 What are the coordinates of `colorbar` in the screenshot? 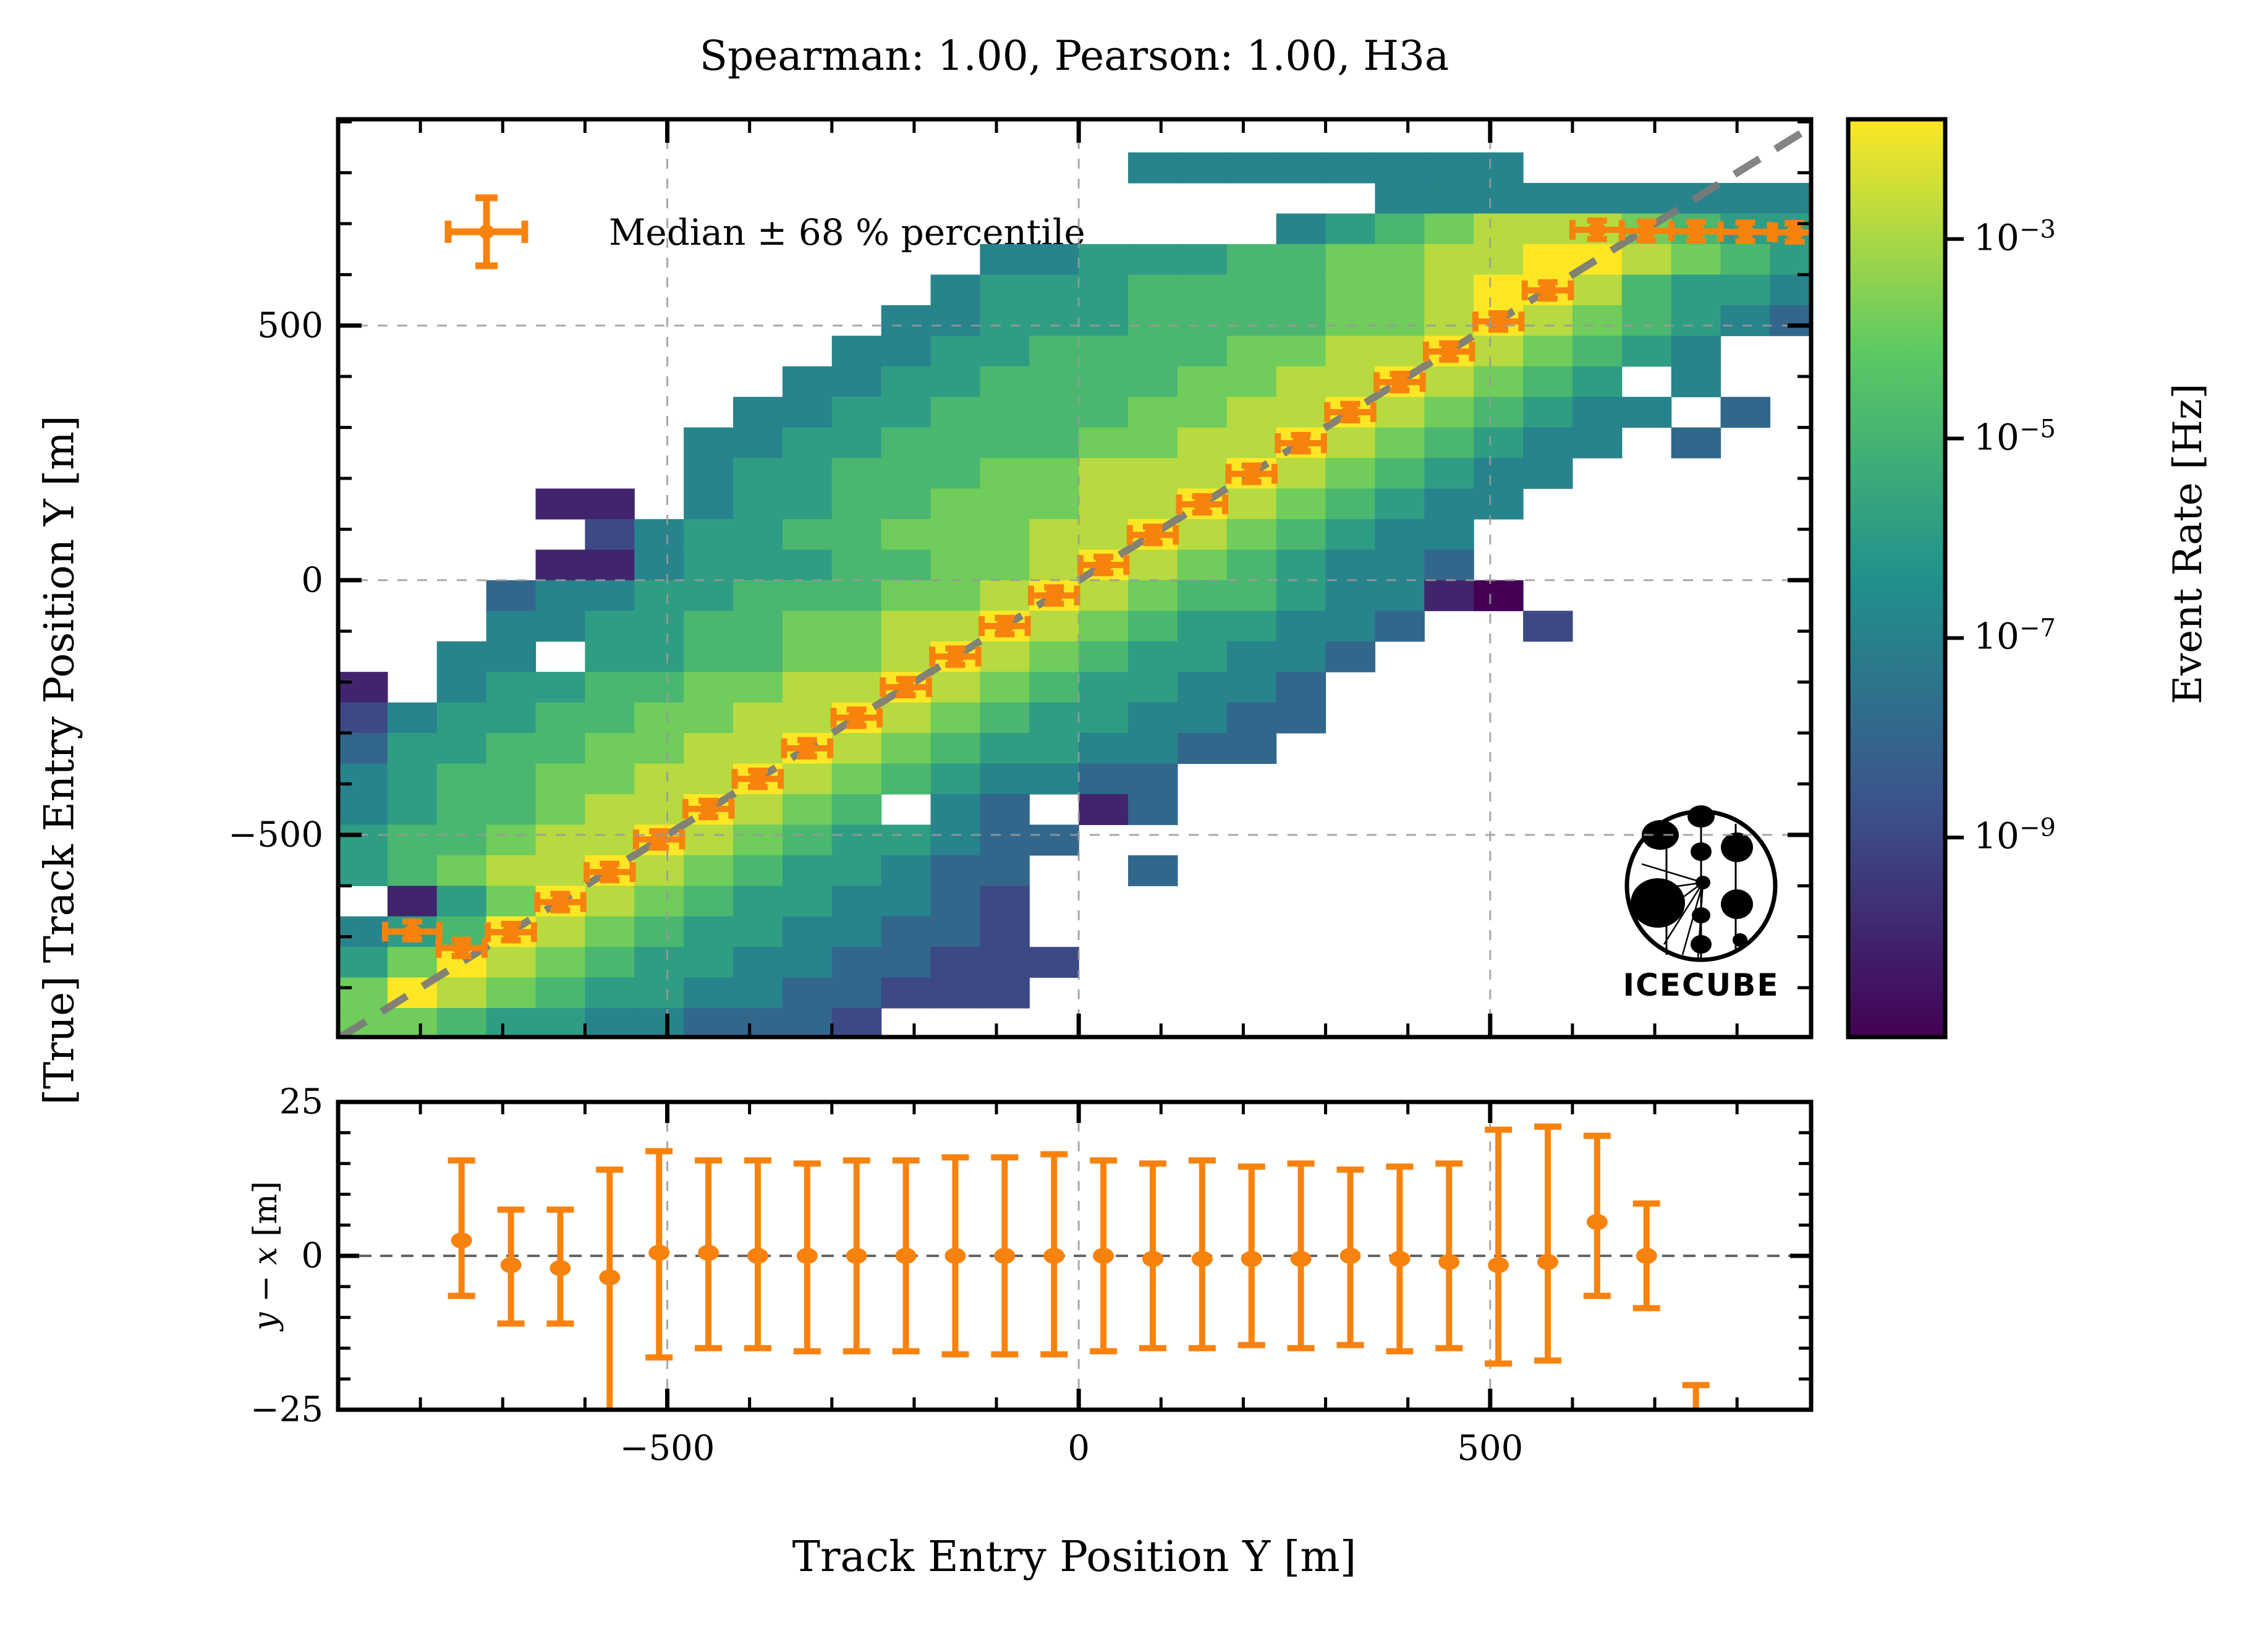 It's located at (1905, 578).